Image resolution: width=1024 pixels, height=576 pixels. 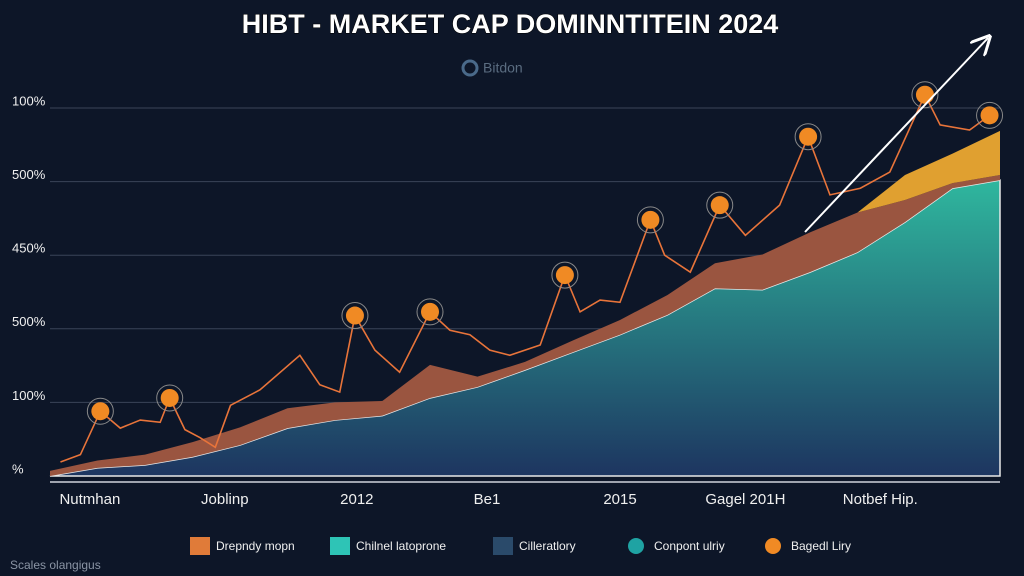 I want to click on y-tick-label: %, so click(x=18, y=468).